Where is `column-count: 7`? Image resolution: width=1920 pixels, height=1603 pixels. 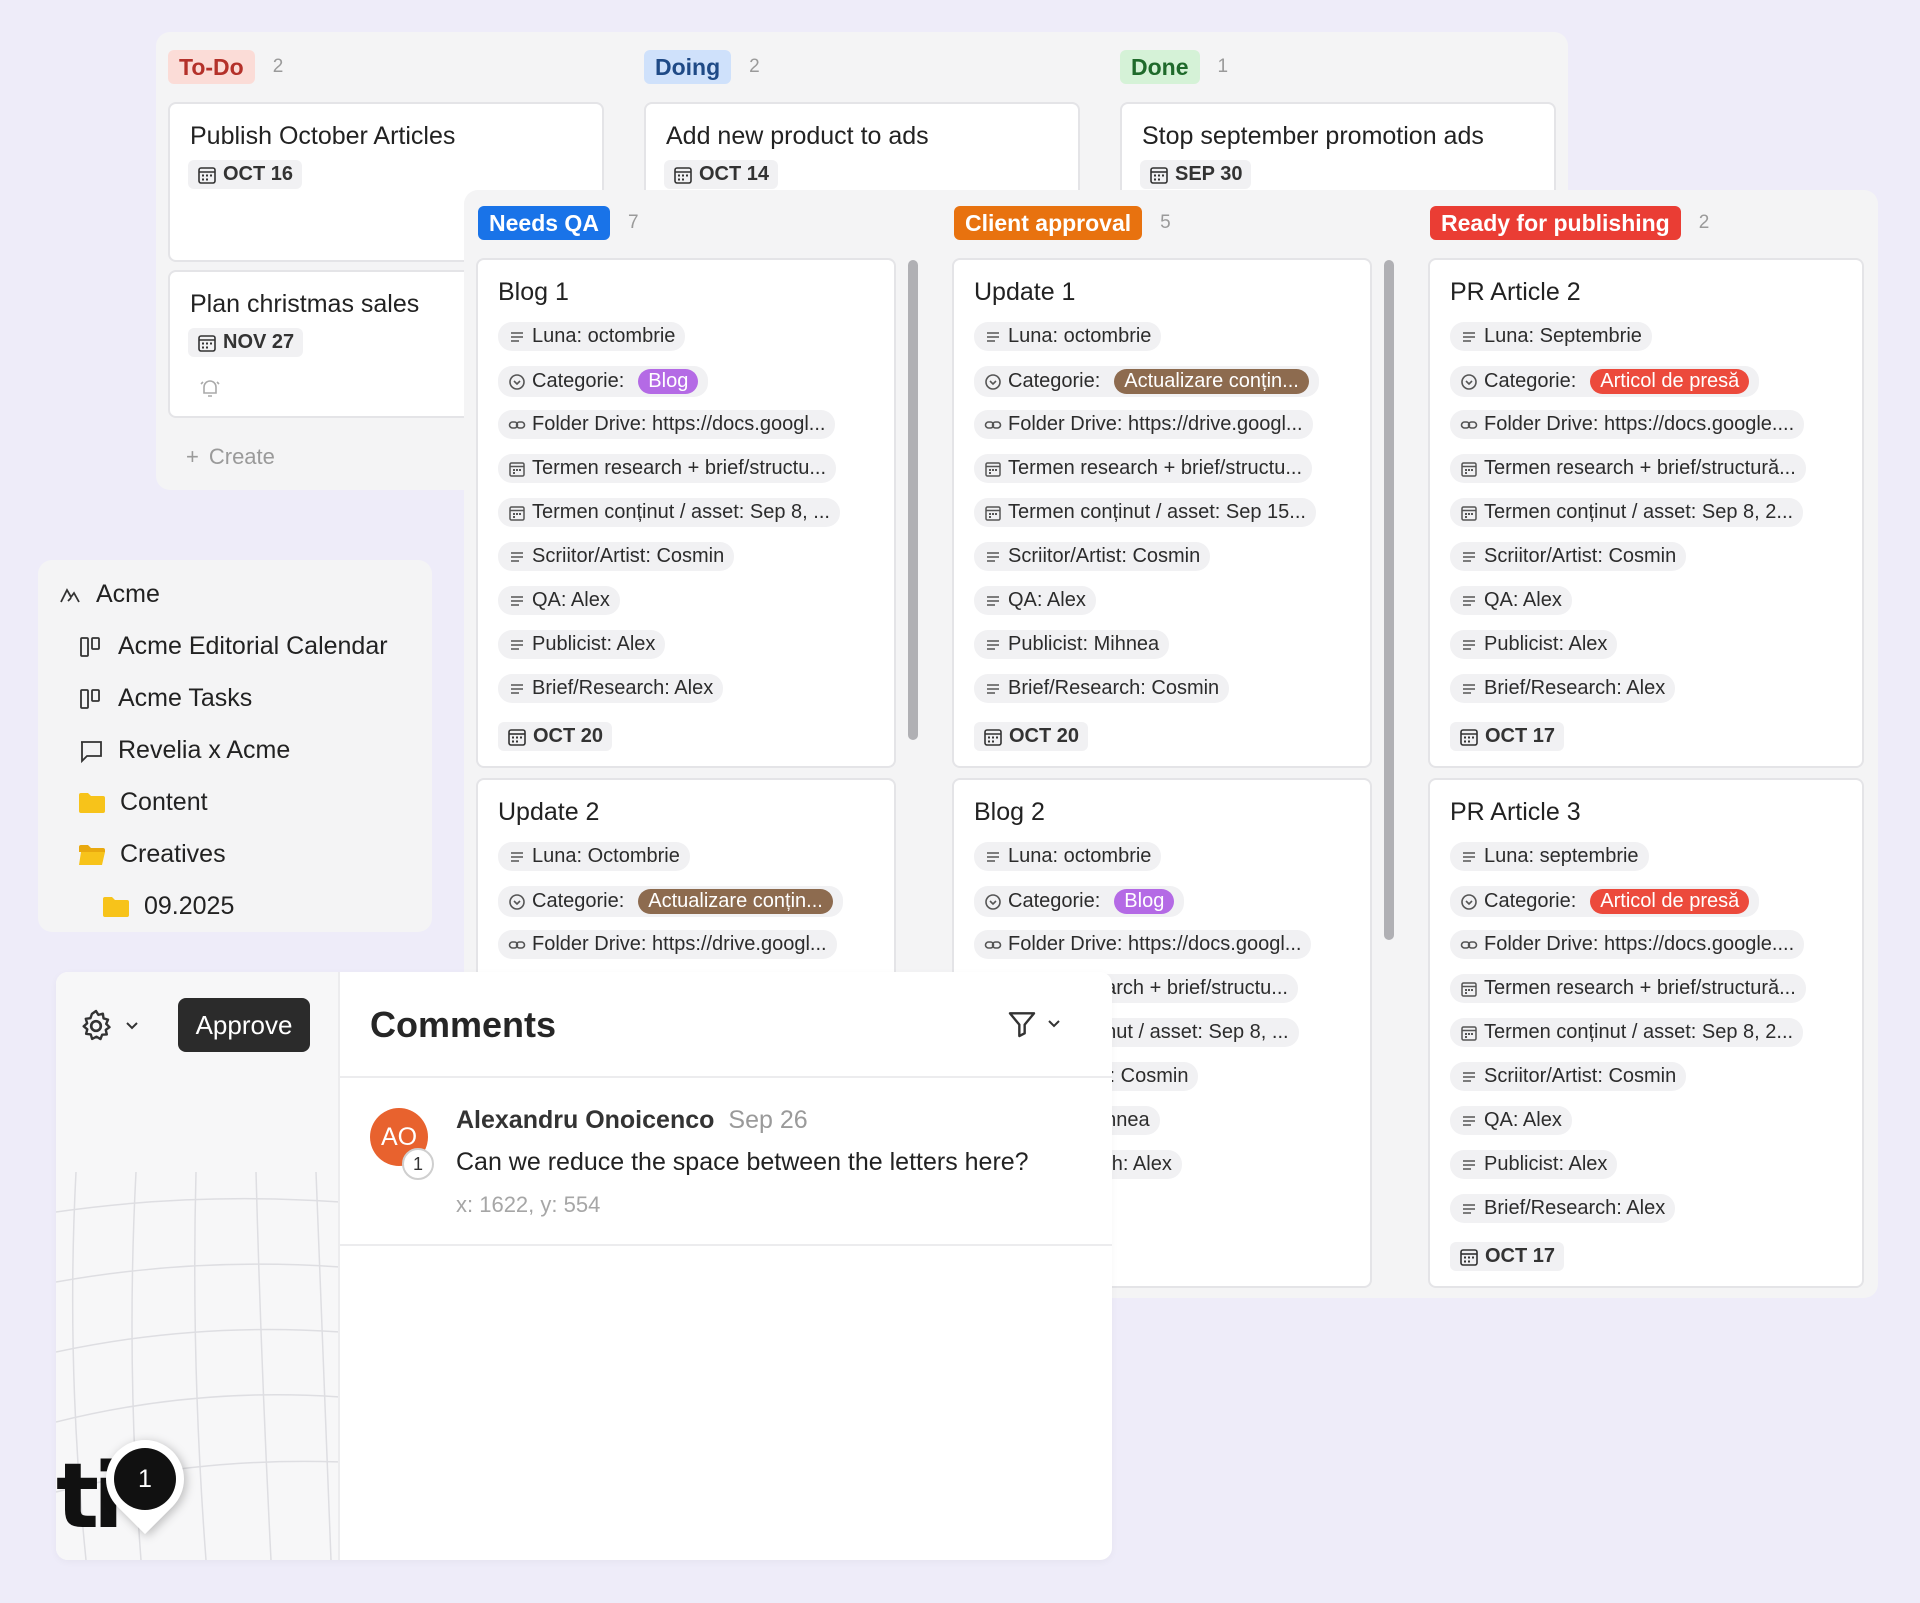
column-count: 7 is located at coordinates (633, 222).